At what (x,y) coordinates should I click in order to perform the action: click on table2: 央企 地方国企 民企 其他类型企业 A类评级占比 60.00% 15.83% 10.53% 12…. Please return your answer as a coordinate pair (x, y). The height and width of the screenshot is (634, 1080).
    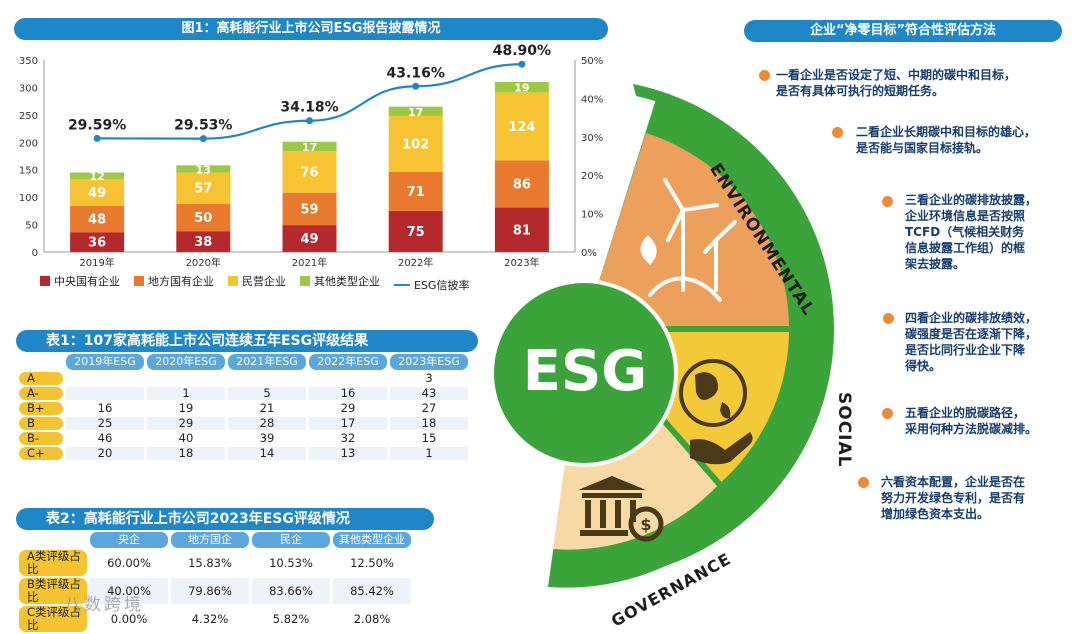
    Looking at the image, I should click on (215, 582).